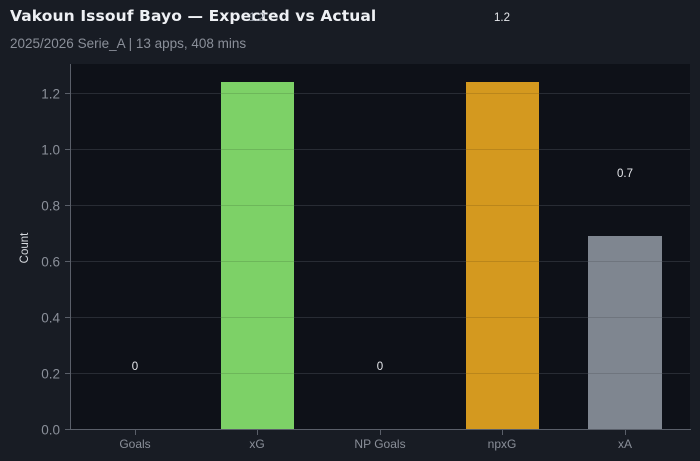 Image resolution: width=700 pixels, height=461 pixels. Describe the element at coordinates (380, 261) in the screenshot. I see `gridline-0.6` at that location.